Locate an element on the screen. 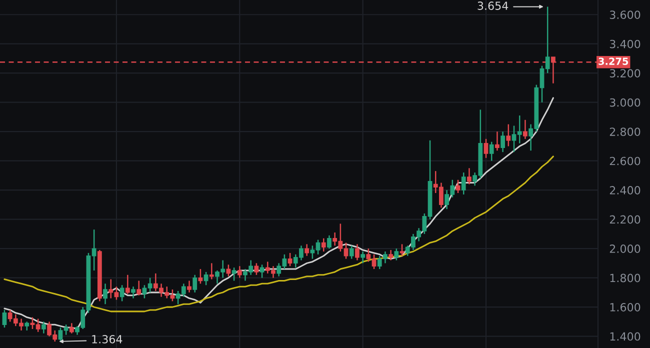 The image size is (650, 348). y-tick-label: 3.600 is located at coordinates (625, 14).